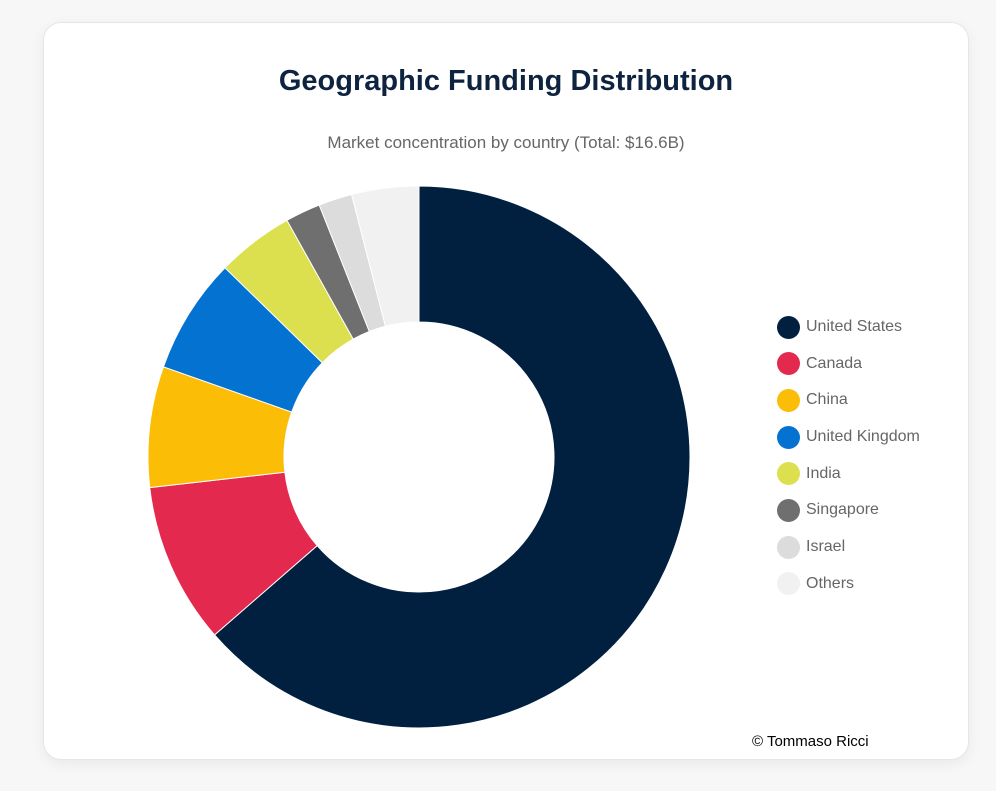 Image resolution: width=996 pixels, height=791 pixels. What do you see at coordinates (848, 474) in the screenshot?
I see `legend-item-india: India` at bounding box center [848, 474].